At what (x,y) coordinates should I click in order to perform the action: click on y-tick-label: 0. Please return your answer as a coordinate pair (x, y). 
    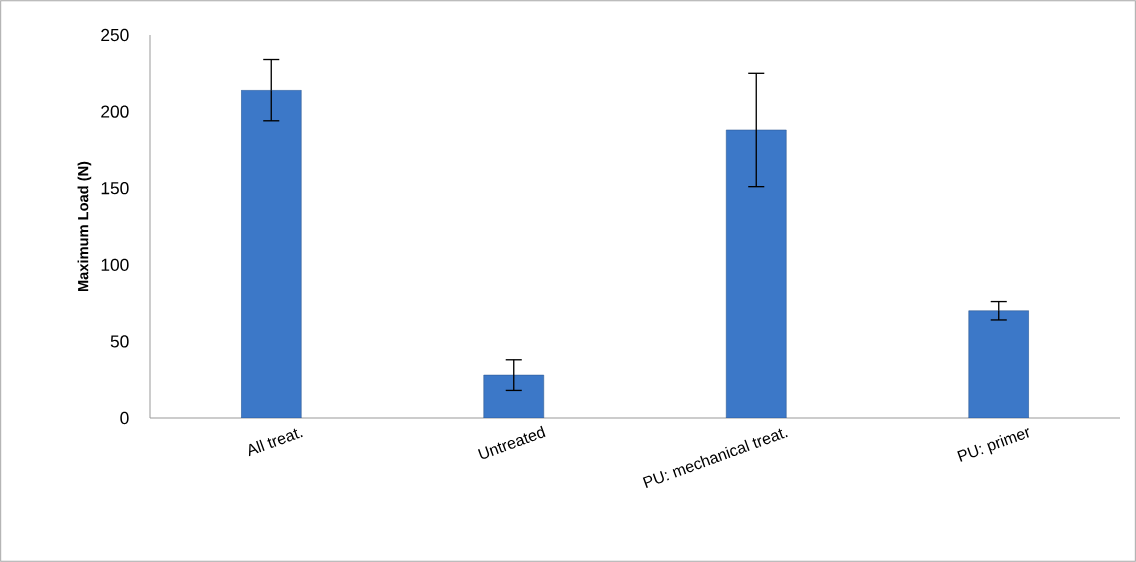
    Looking at the image, I should click on (124, 418).